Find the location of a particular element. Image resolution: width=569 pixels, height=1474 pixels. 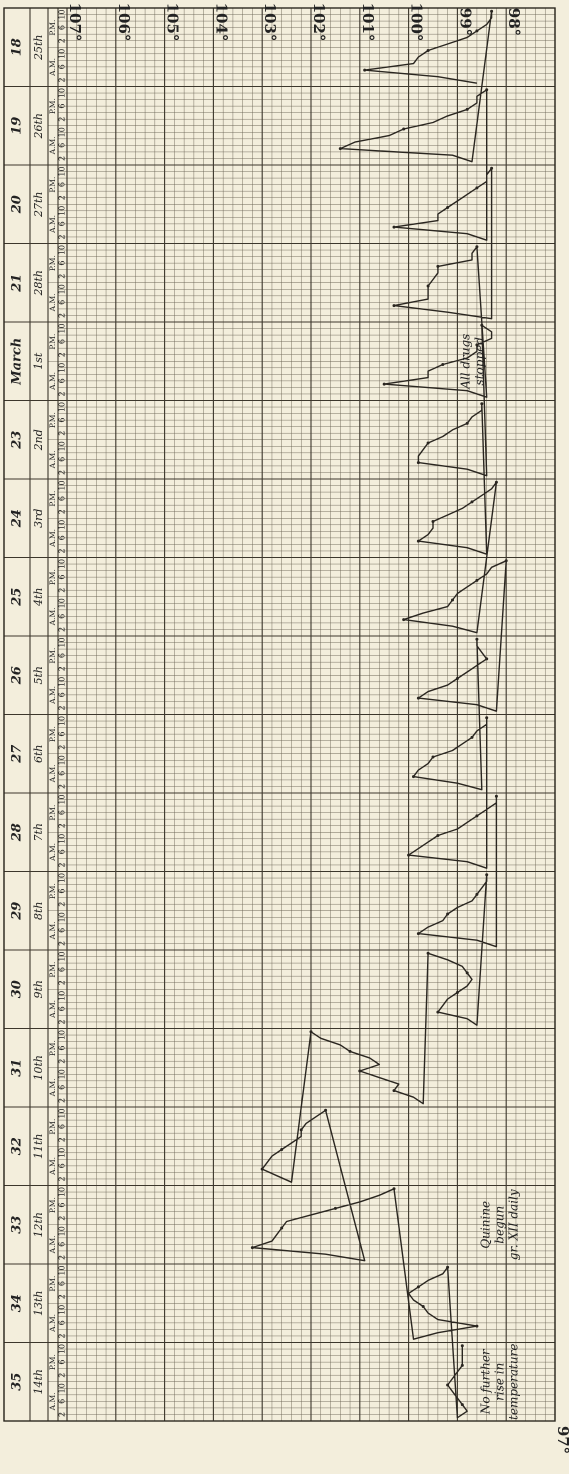

day-number-label: 31 is located at coordinates (17, 1068).